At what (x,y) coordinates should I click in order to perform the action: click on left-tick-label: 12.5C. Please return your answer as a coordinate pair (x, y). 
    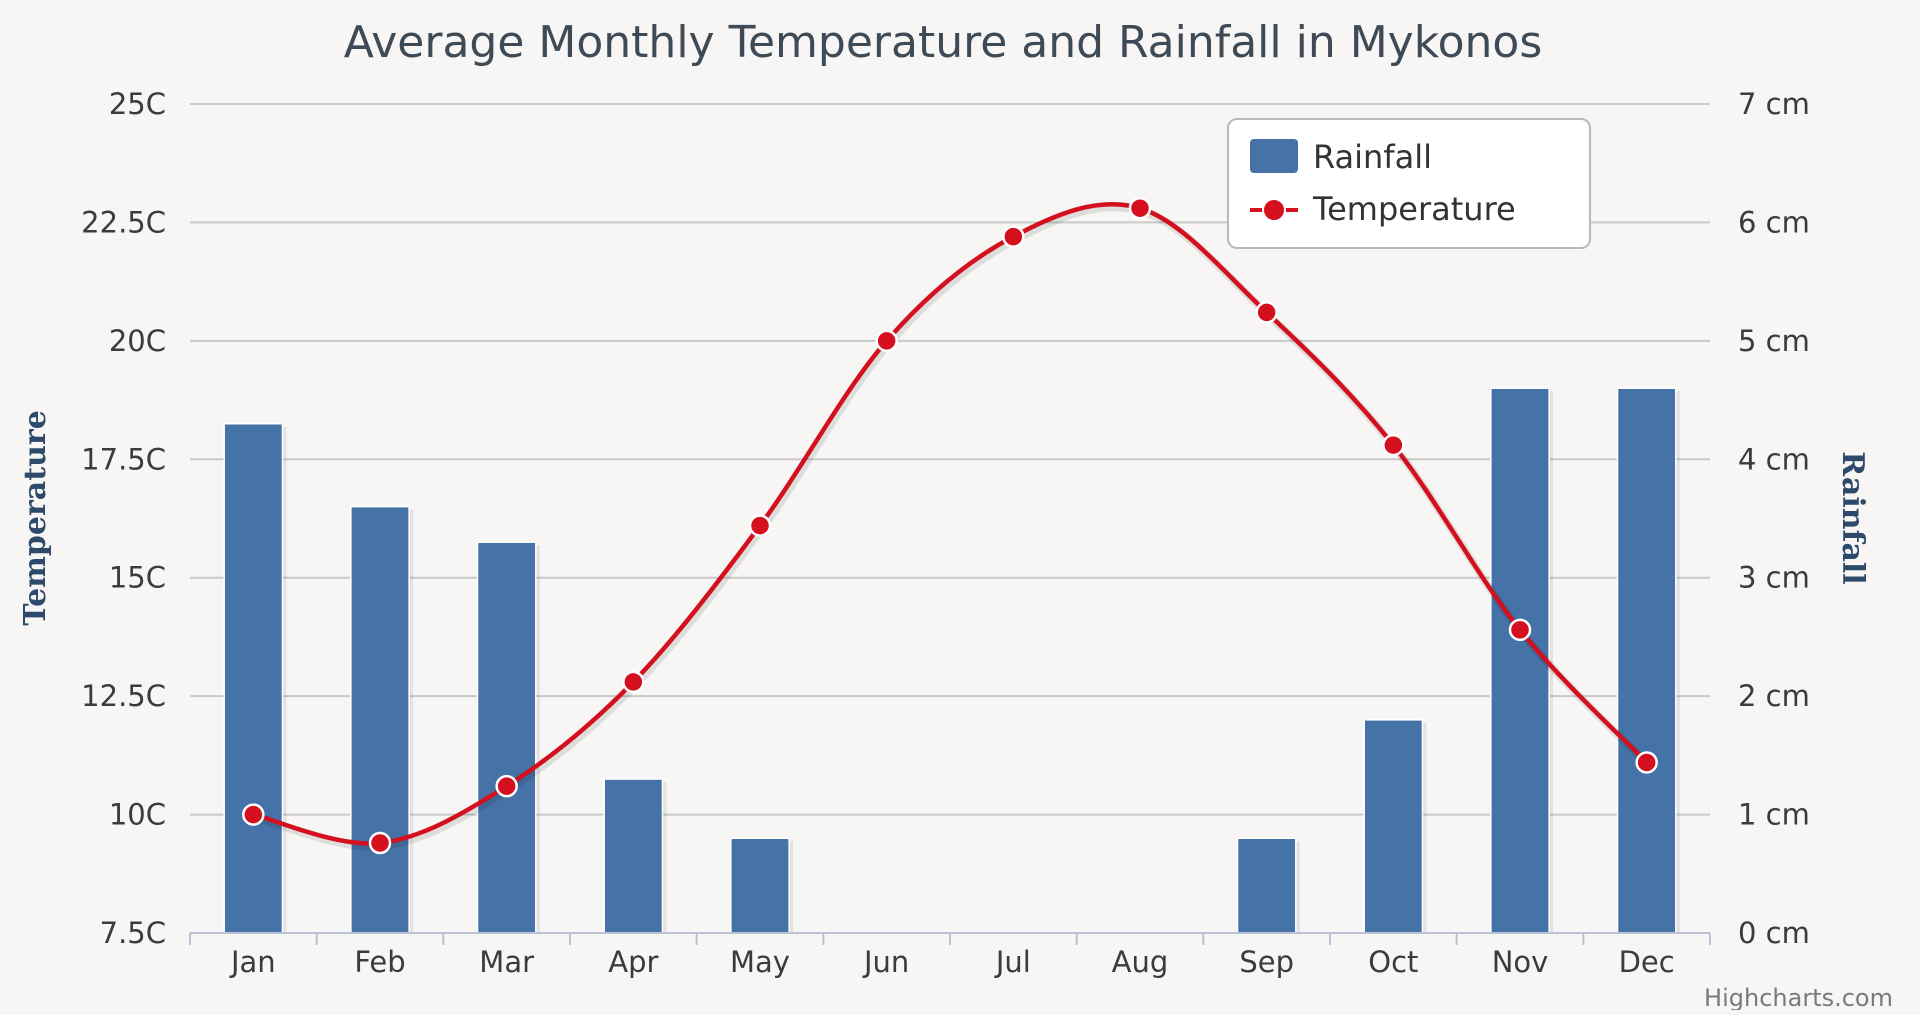
    Looking at the image, I should click on (123, 696).